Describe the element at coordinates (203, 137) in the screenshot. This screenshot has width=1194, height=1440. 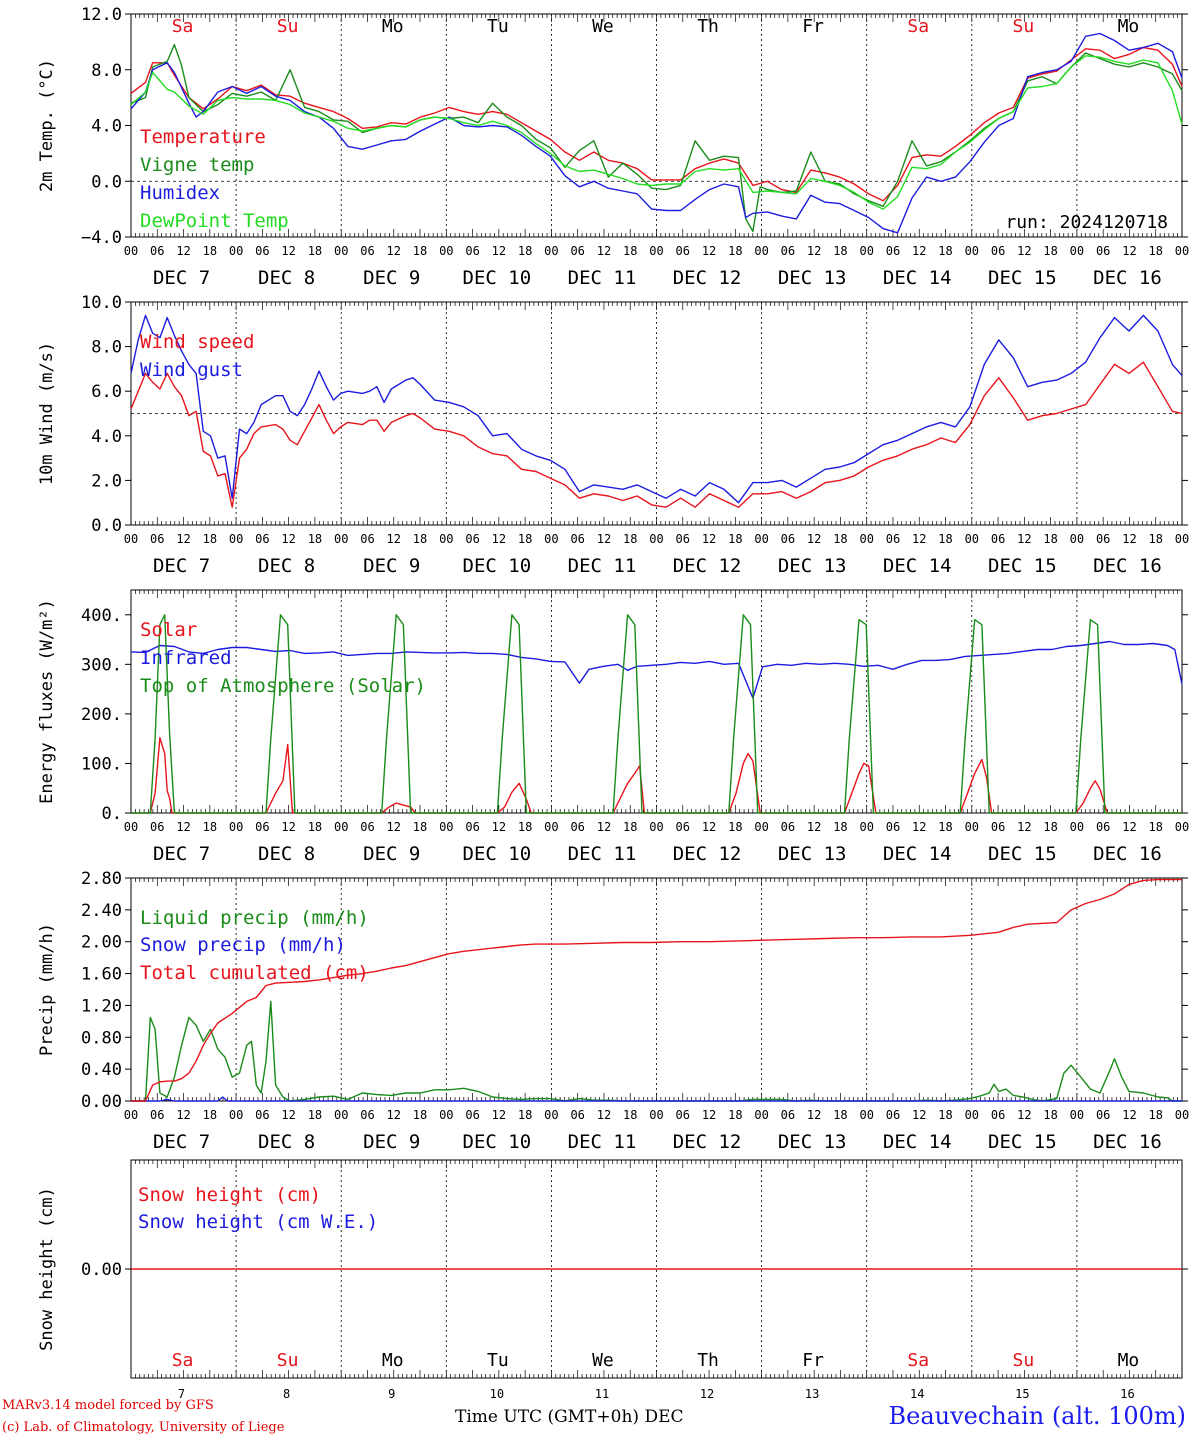
I see `legend-entry: Temperature` at that location.